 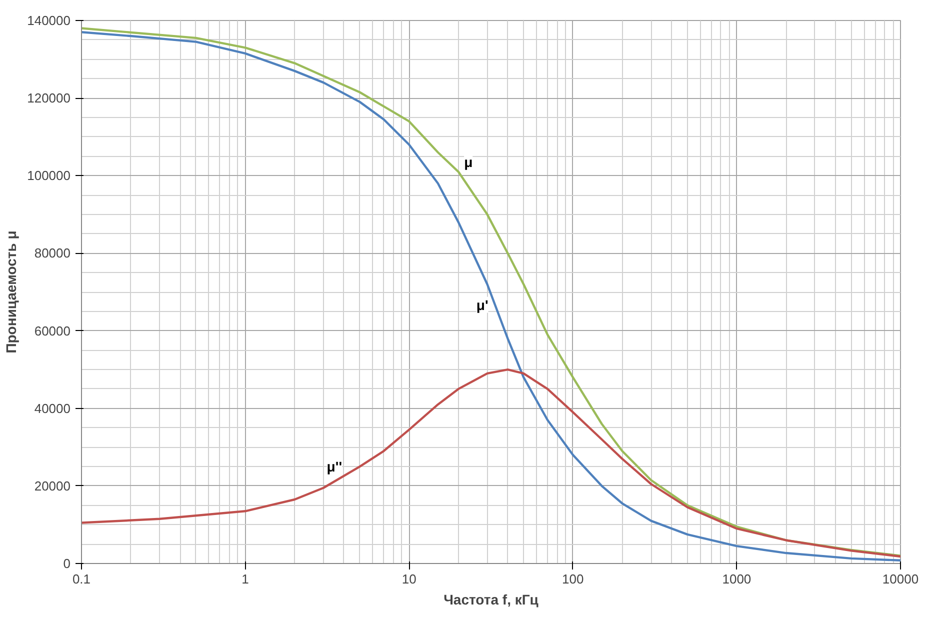 I want to click on y-tick-label: 100000, so click(x=49, y=176).